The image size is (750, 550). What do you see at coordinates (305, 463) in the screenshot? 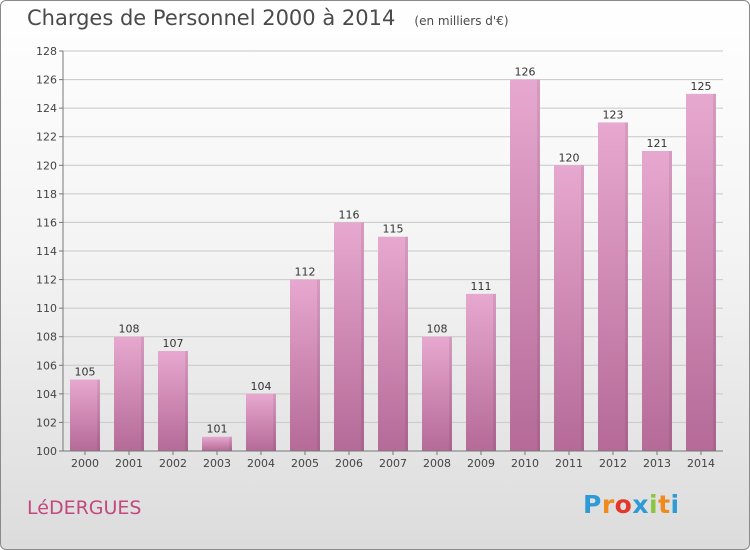
I see `x-tick-label: 2005` at bounding box center [305, 463].